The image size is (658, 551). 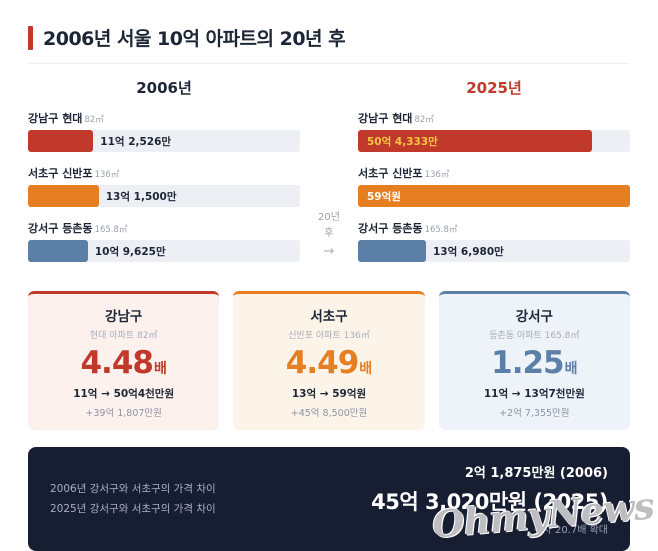 What do you see at coordinates (329, 413) in the screenshot?
I see `card-price-gain: +45억 8,500만원` at bounding box center [329, 413].